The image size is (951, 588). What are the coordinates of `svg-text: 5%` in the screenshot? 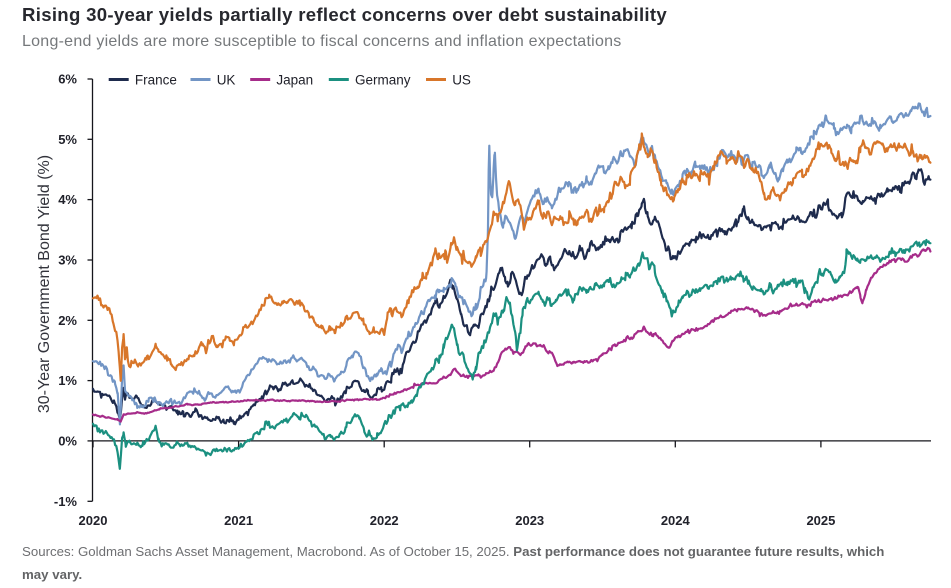 It's located at (67, 139).